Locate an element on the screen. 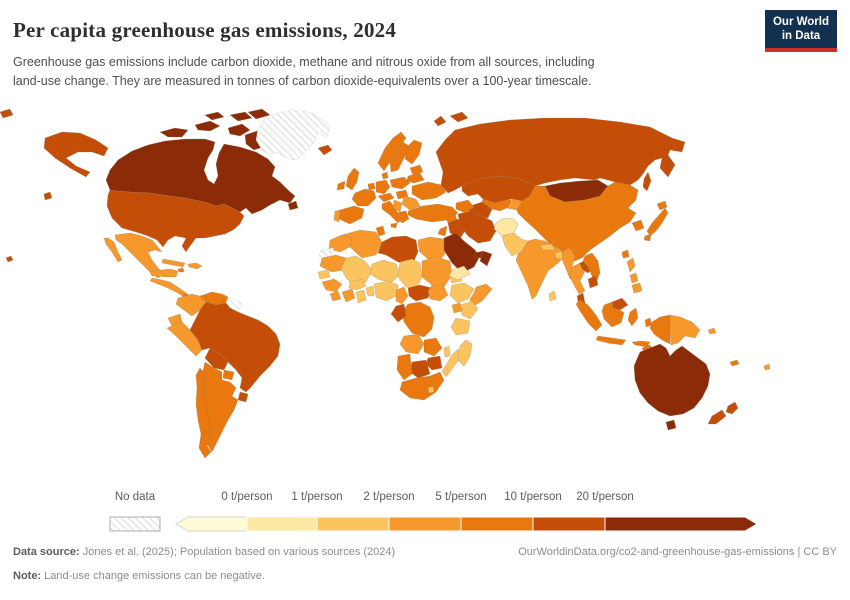 This screenshot has height=600, width=850. region-south-africa is located at coordinates (422, 386).